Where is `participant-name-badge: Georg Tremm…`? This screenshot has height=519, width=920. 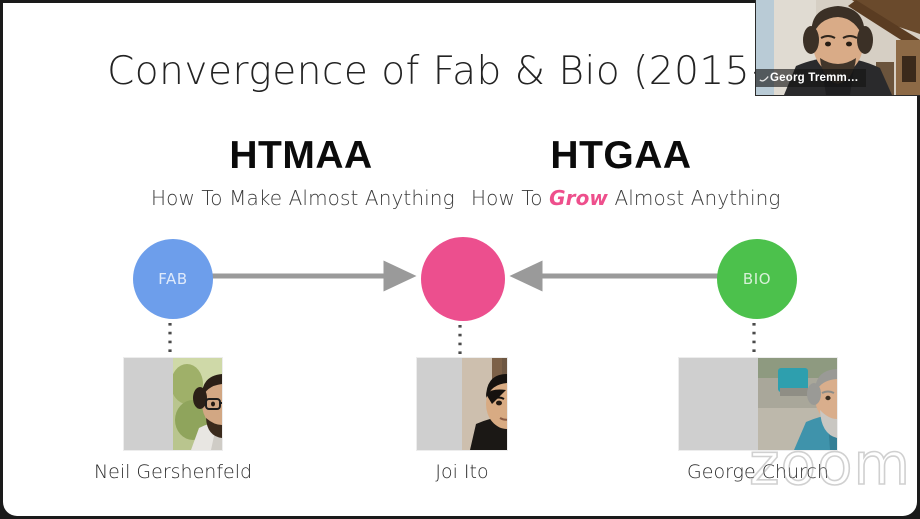 participant-name-badge: Georg Tremm… is located at coordinates (811, 78).